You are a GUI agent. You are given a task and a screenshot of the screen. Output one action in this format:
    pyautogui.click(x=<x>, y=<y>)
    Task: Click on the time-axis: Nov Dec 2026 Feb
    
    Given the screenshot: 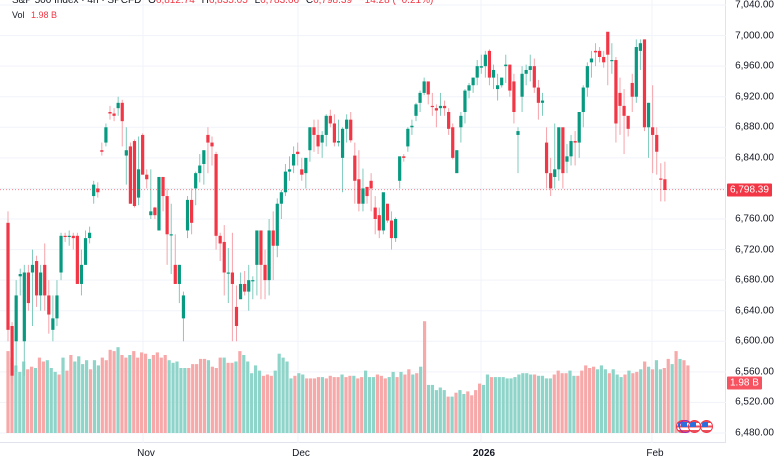 What is the action you would take?
    pyautogui.click(x=363, y=456)
    